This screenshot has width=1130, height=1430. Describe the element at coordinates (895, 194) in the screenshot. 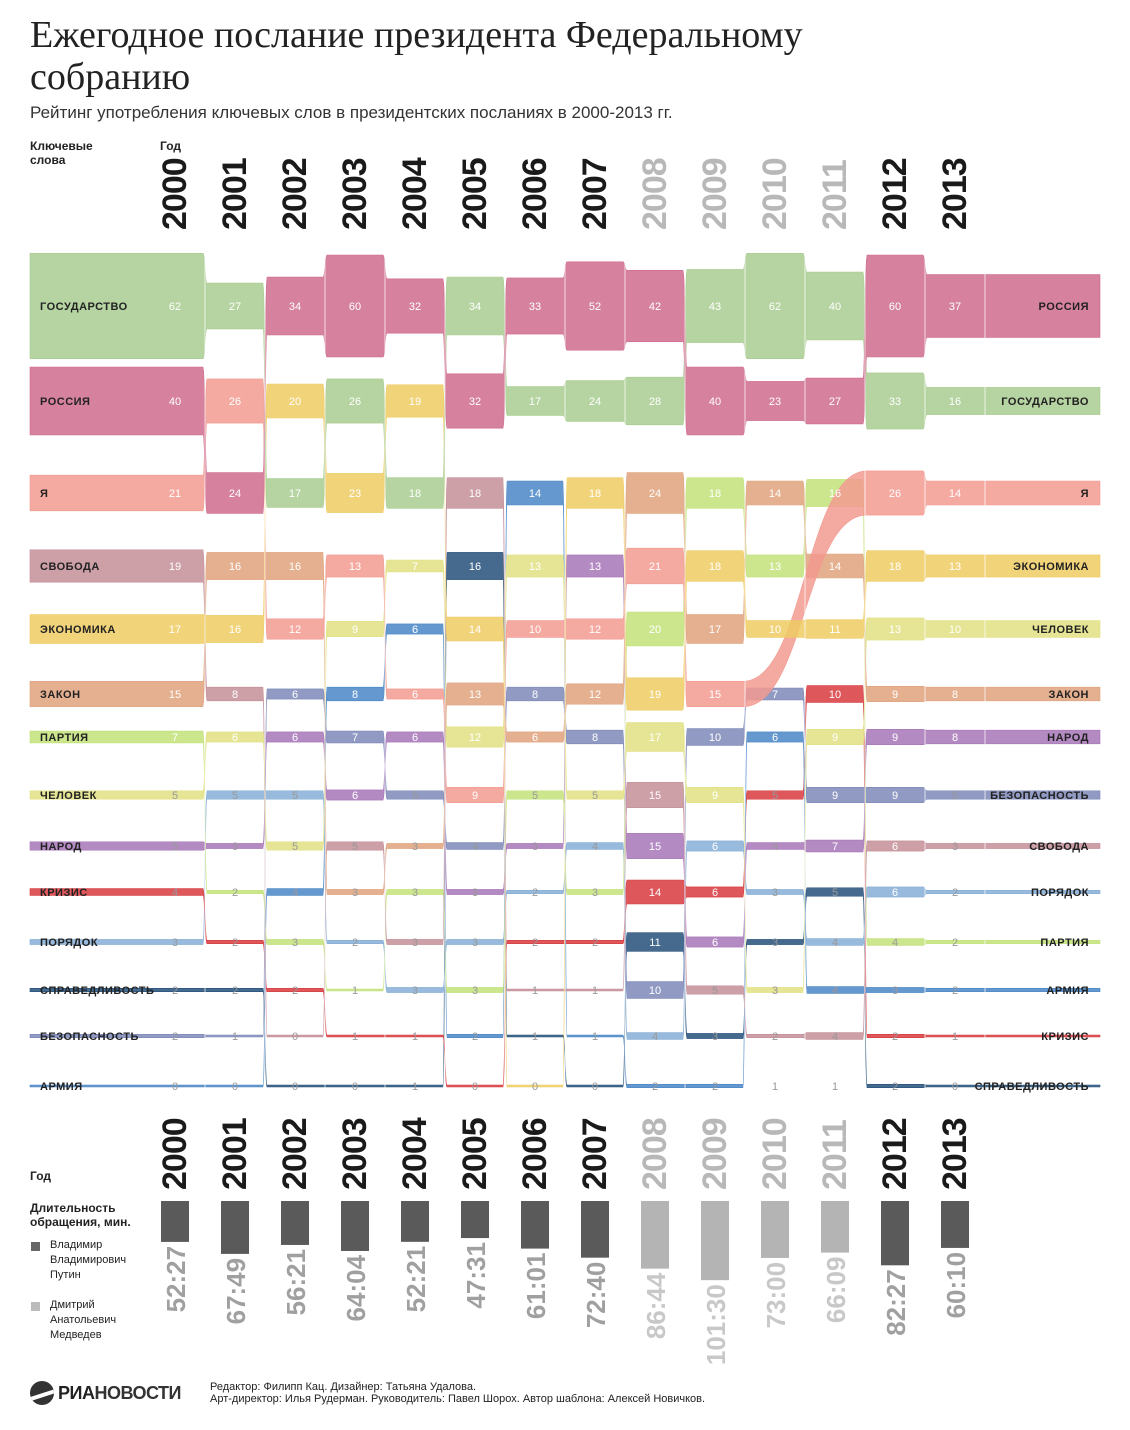

I see `year-label-top: 2012` at that location.